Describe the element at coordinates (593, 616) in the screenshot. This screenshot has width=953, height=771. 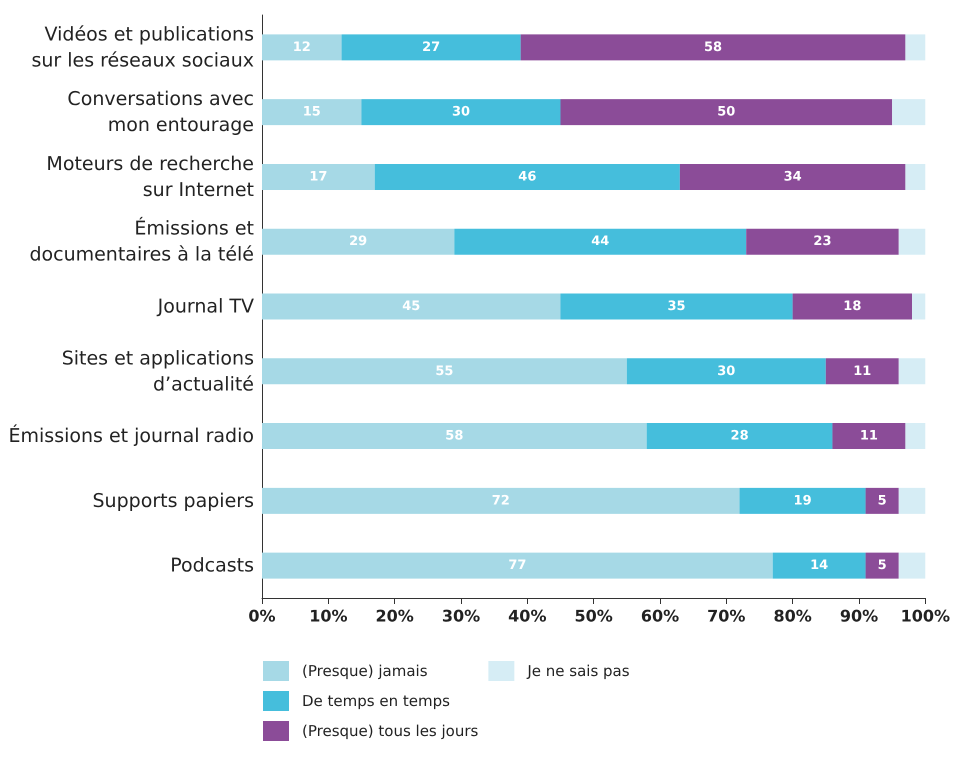
I see `x-tick-label: 50%` at that location.